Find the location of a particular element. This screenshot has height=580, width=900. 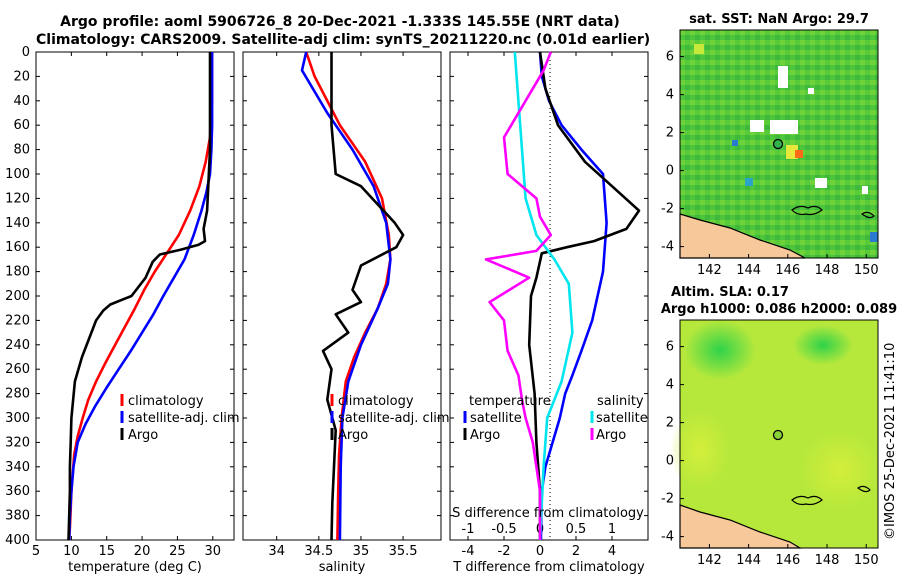

difference-lines is located at coordinates (562, 296).